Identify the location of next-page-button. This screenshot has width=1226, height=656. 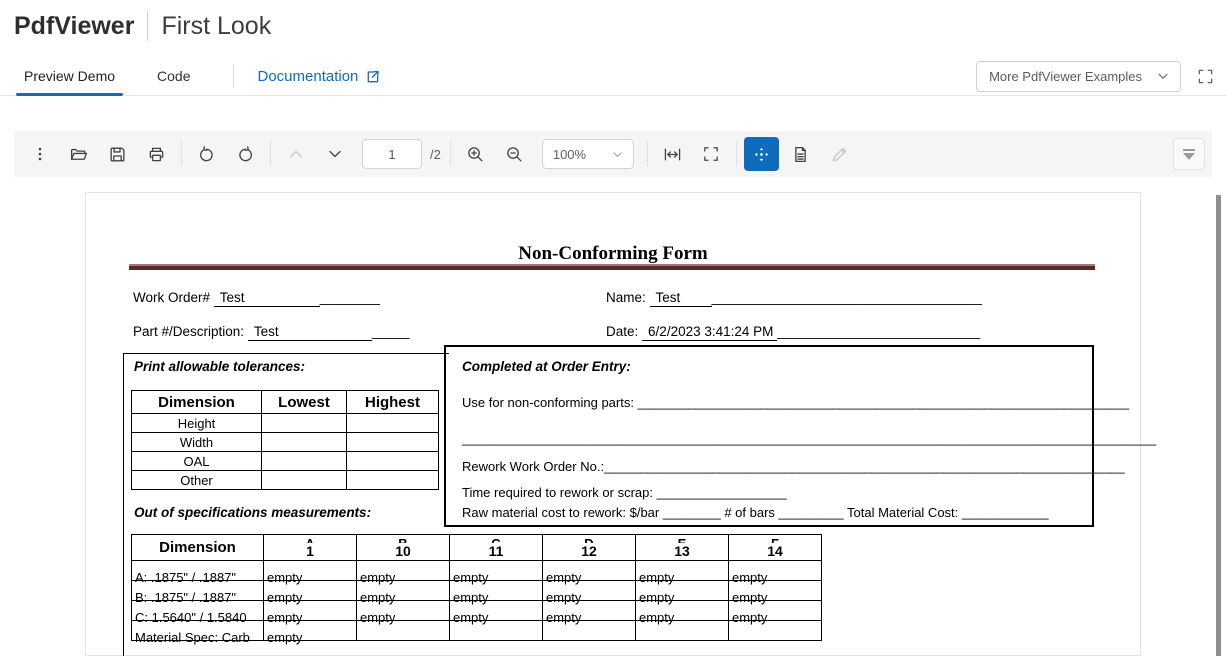
(334, 154).